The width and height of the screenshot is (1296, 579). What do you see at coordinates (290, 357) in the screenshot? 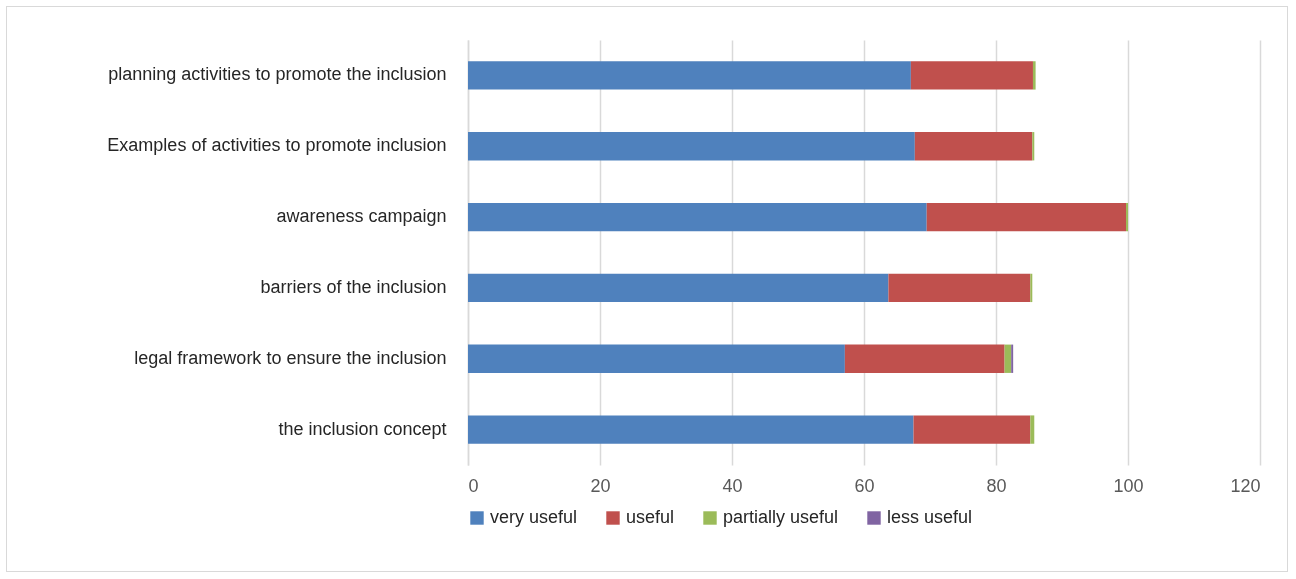
I see `y-tick-label: legal framework to ensure the inclusion` at bounding box center [290, 357].